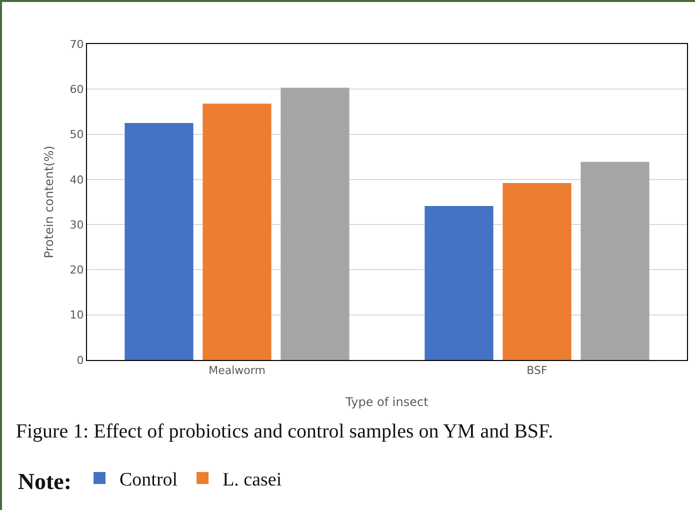 The height and width of the screenshot is (512, 697). I want to click on text: Figure 1: Effect of probiotics and control samples on YM and BSF., so click(285, 431).